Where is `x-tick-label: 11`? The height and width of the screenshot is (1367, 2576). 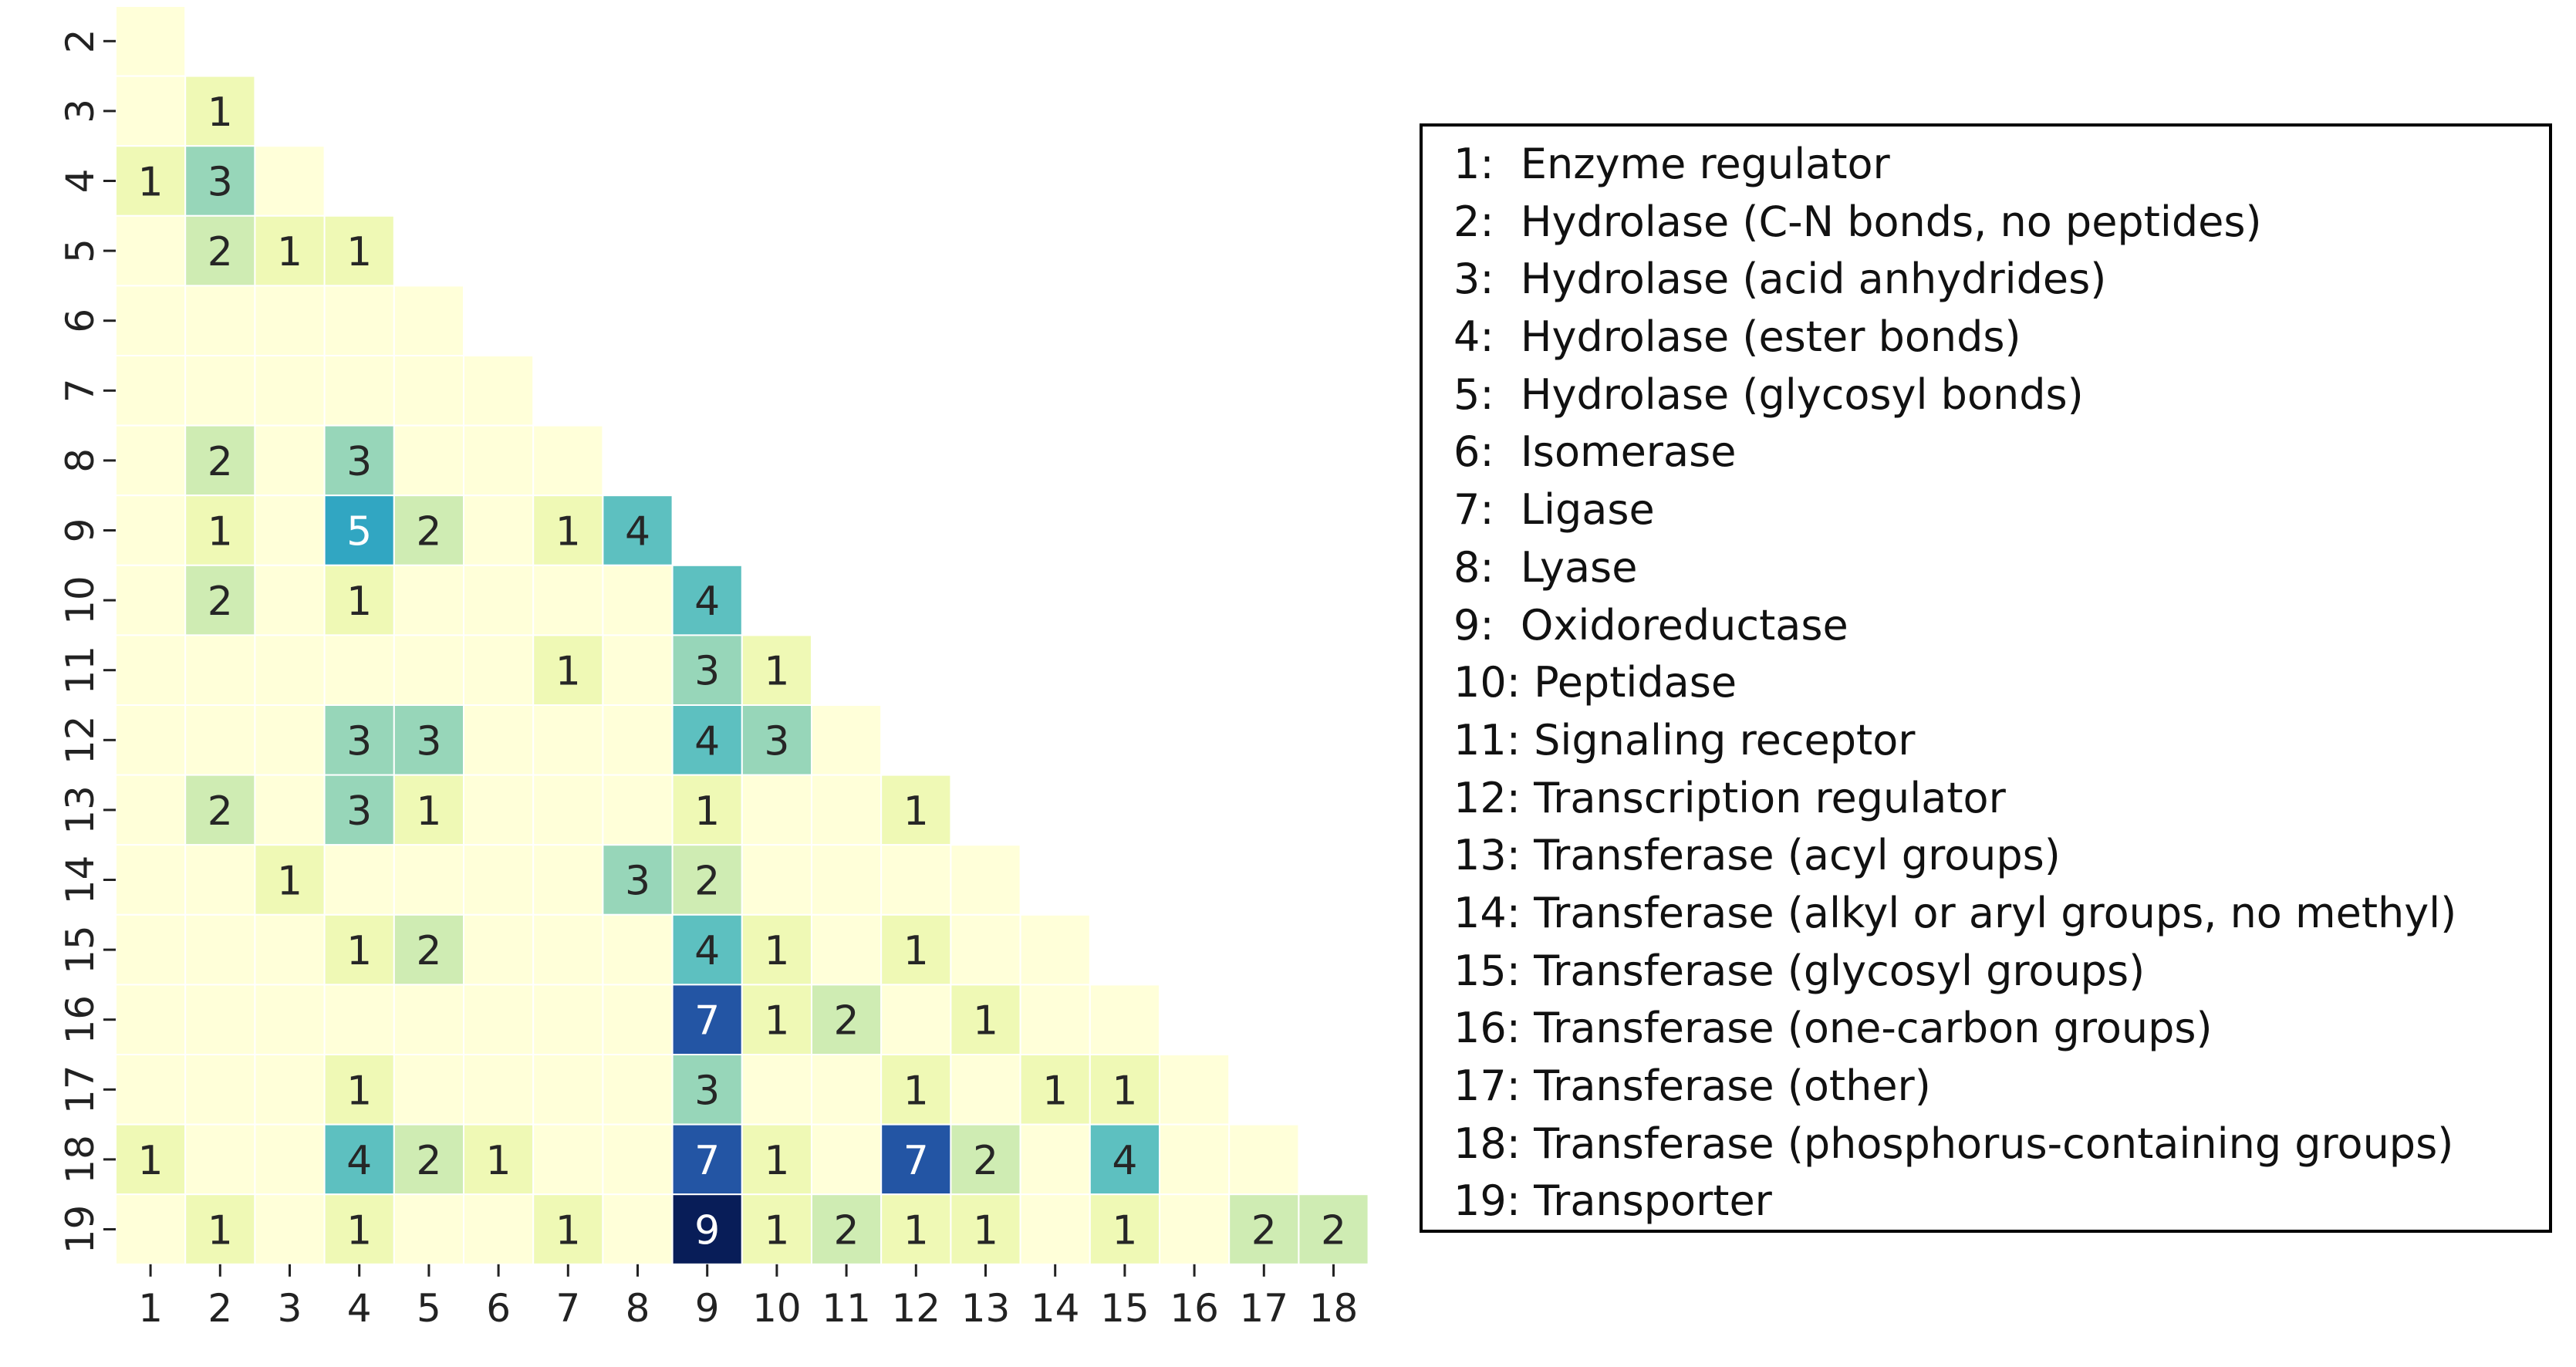 x-tick-label: 11 is located at coordinates (847, 1308).